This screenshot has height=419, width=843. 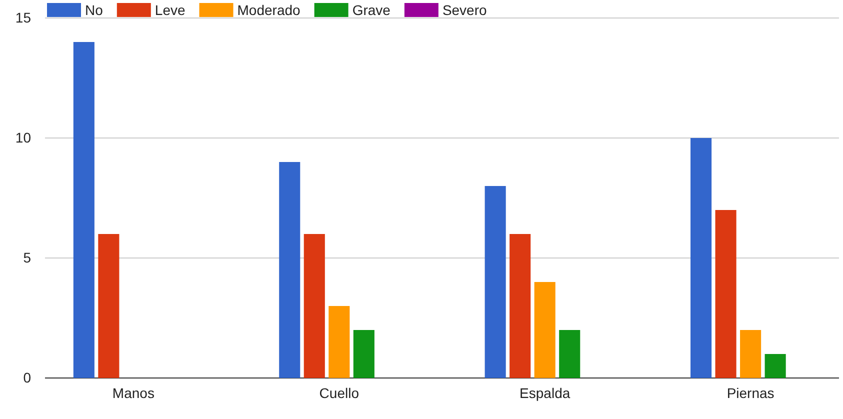 I want to click on legend-label: Grave, so click(x=371, y=10).